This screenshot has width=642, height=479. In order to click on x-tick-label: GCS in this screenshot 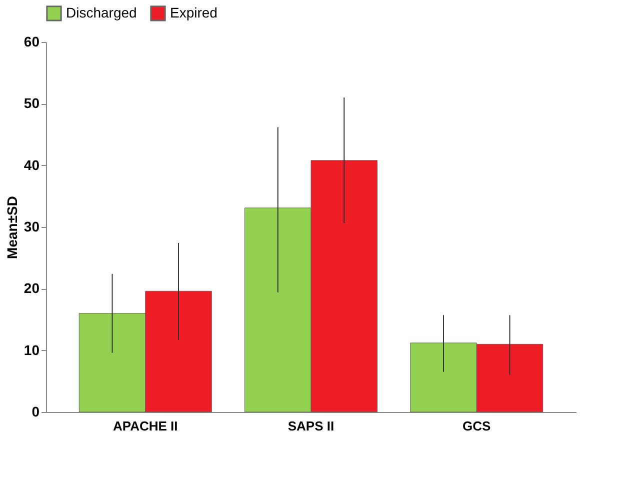, I will do `click(477, 426)`.